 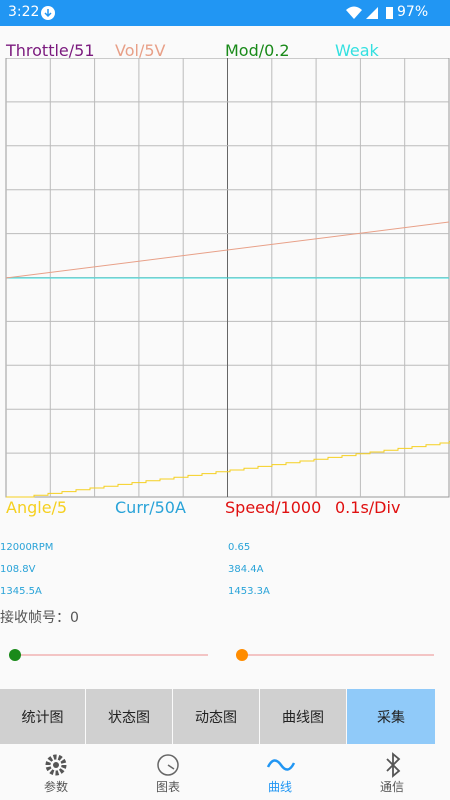 What do you see at coordinates (18, 569) in the screenshot?
I see `readout: 108.8V` at bounding box center [18, 569].